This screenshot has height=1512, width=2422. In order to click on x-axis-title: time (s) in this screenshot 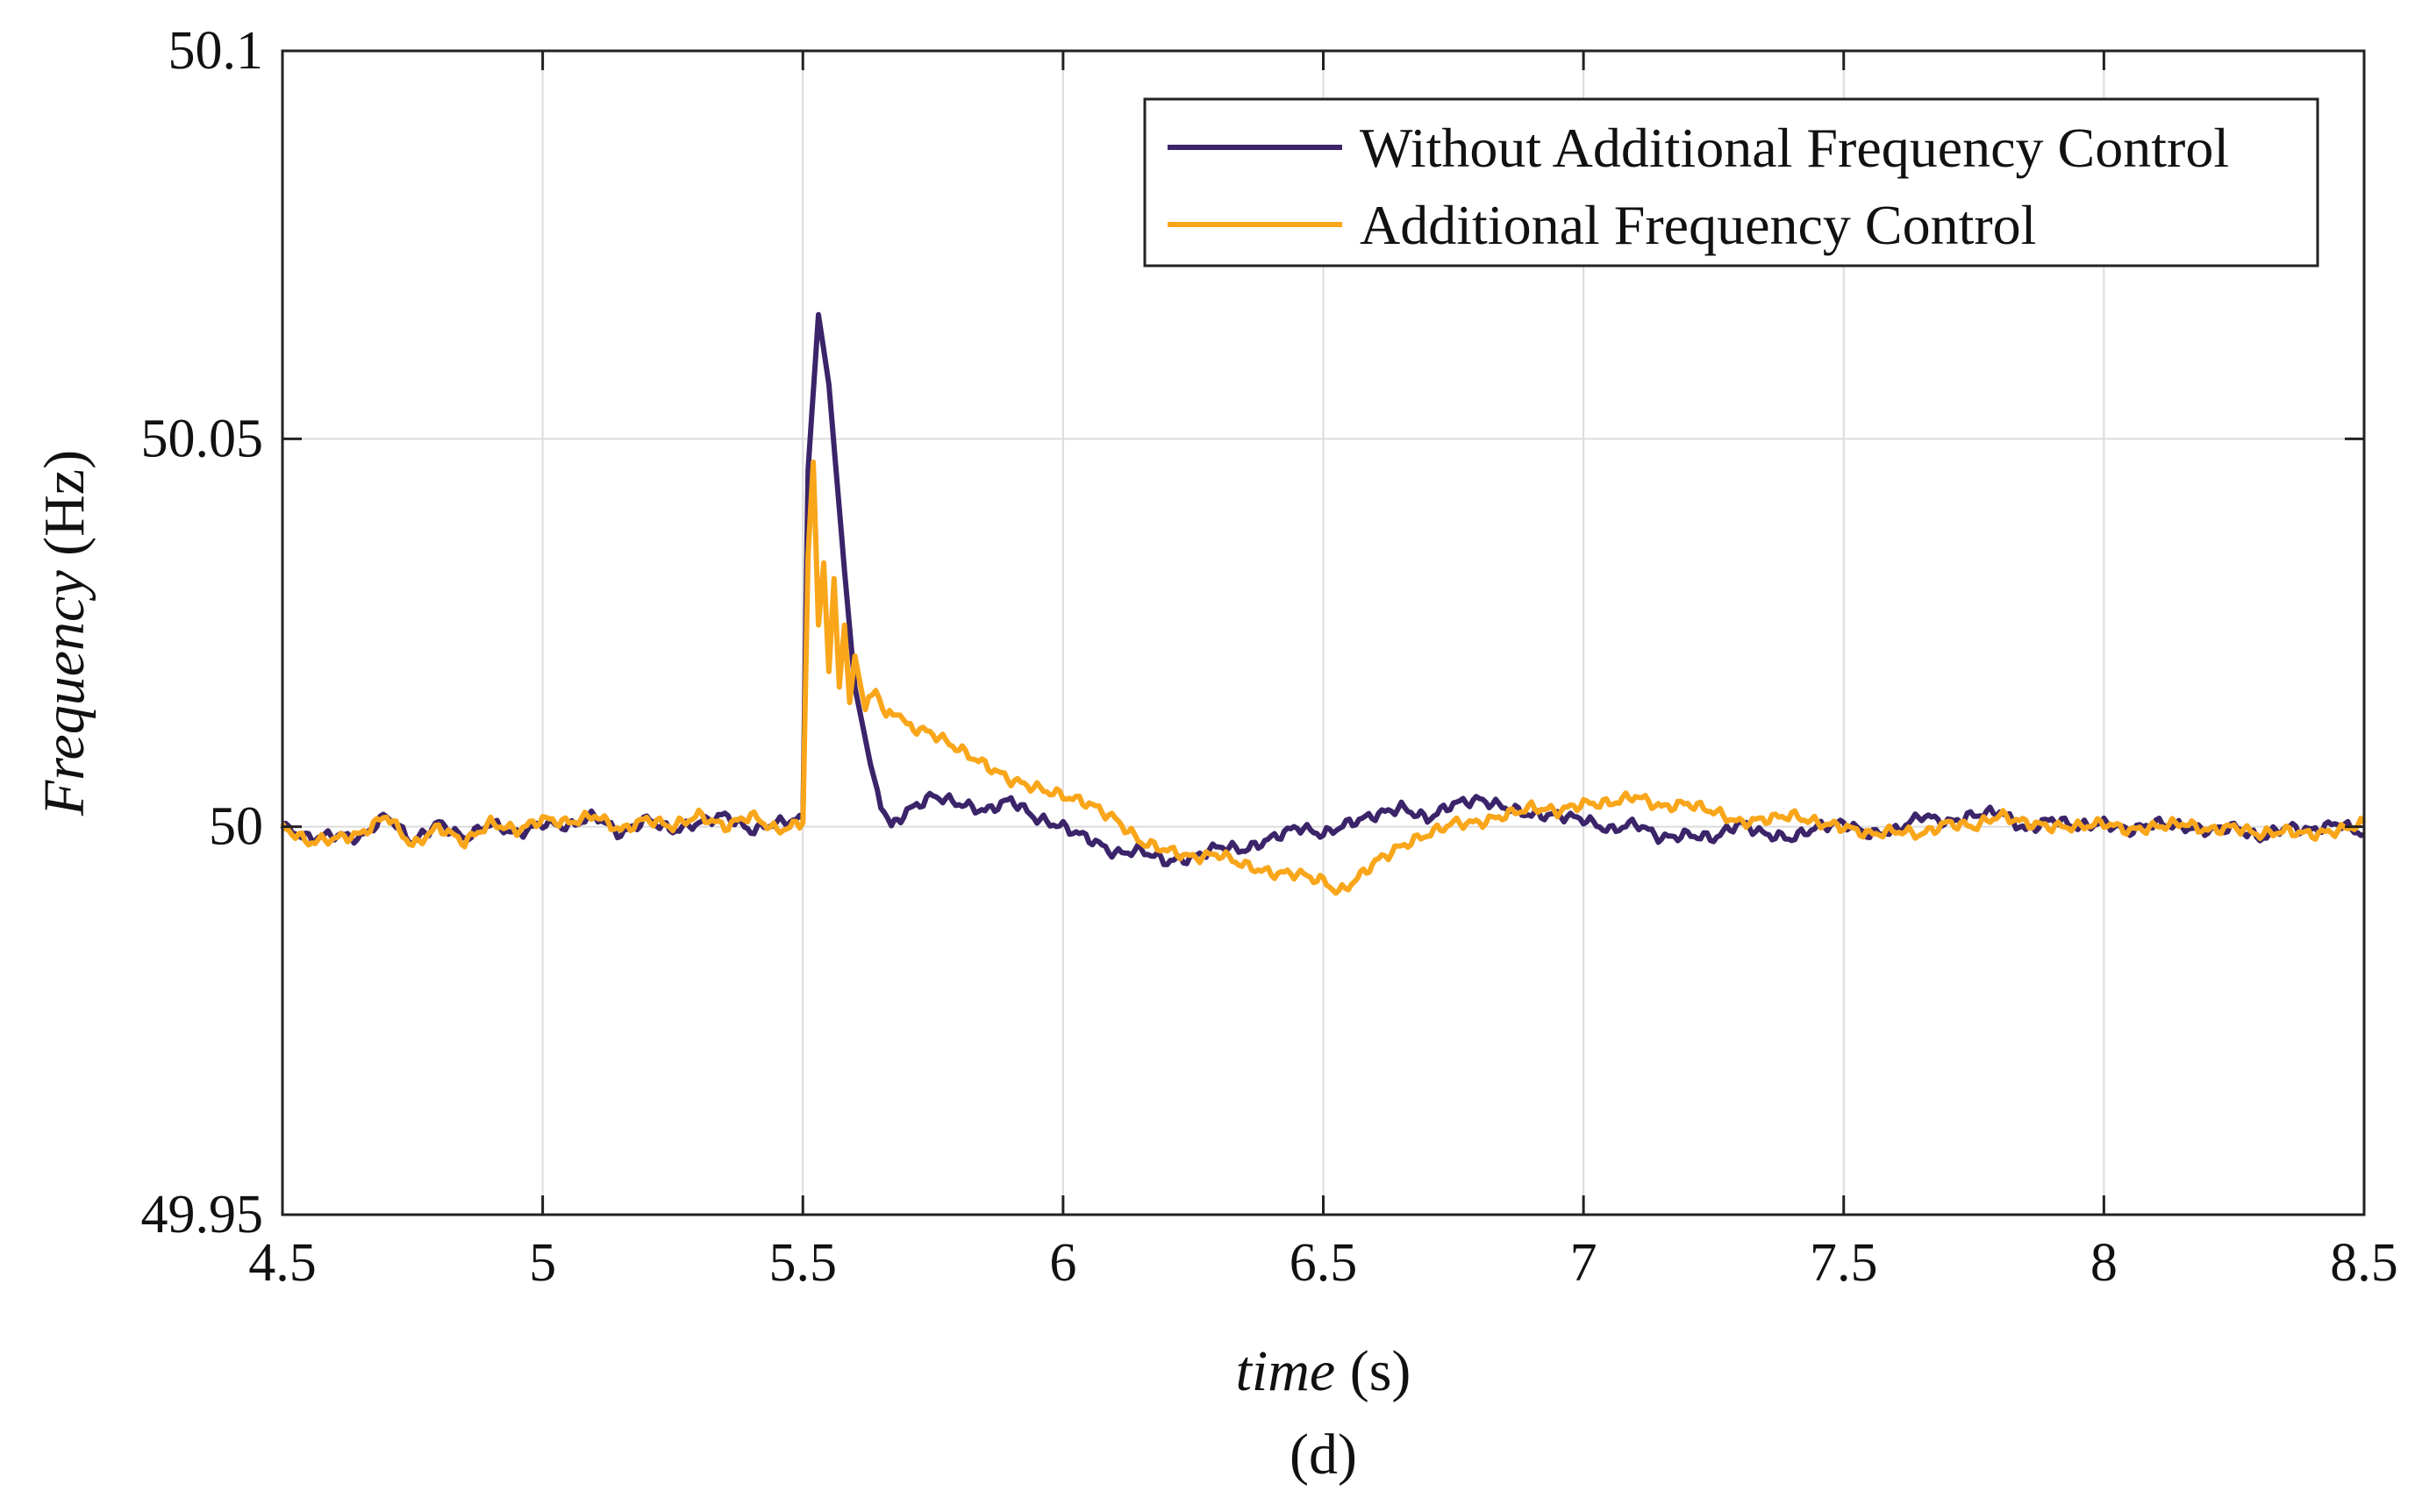, I will do `click(1323, 1371)`.